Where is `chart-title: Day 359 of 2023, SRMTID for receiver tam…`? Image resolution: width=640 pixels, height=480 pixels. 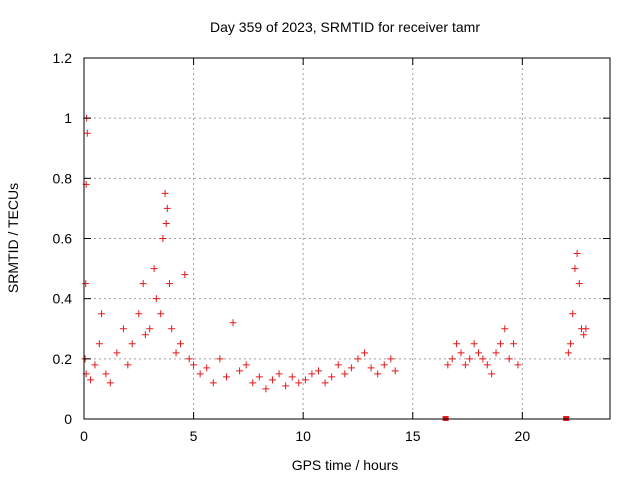 chart-title: Day 359 of 2023, SRMTID for receiver tam… is located at coordinates (345, 27).